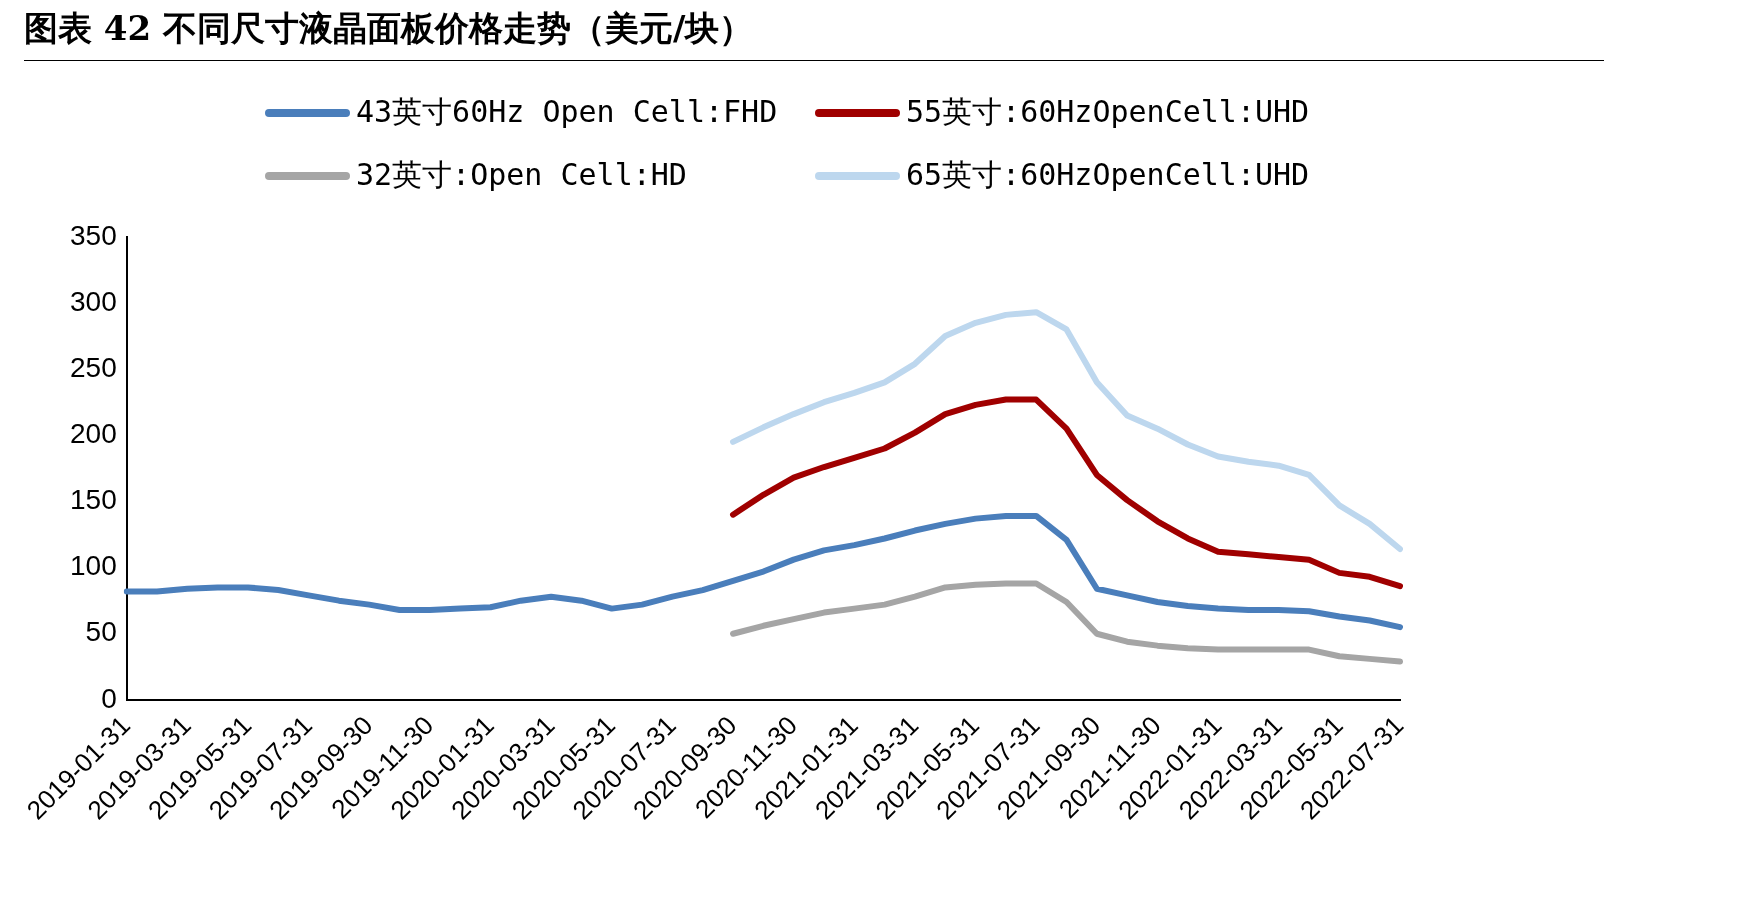 Image resolution: width=1759 pixels, height=914 pixels. I want to click on y-tick-label: 50, so click(101, 632).